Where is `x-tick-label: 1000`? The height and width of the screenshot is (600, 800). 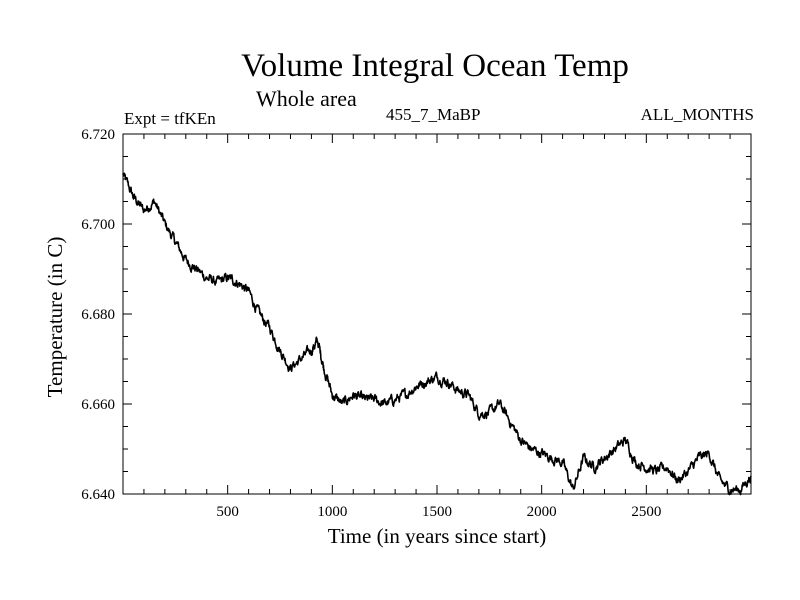
x-tick-label: 1000 is located at coordinates (332, 512).